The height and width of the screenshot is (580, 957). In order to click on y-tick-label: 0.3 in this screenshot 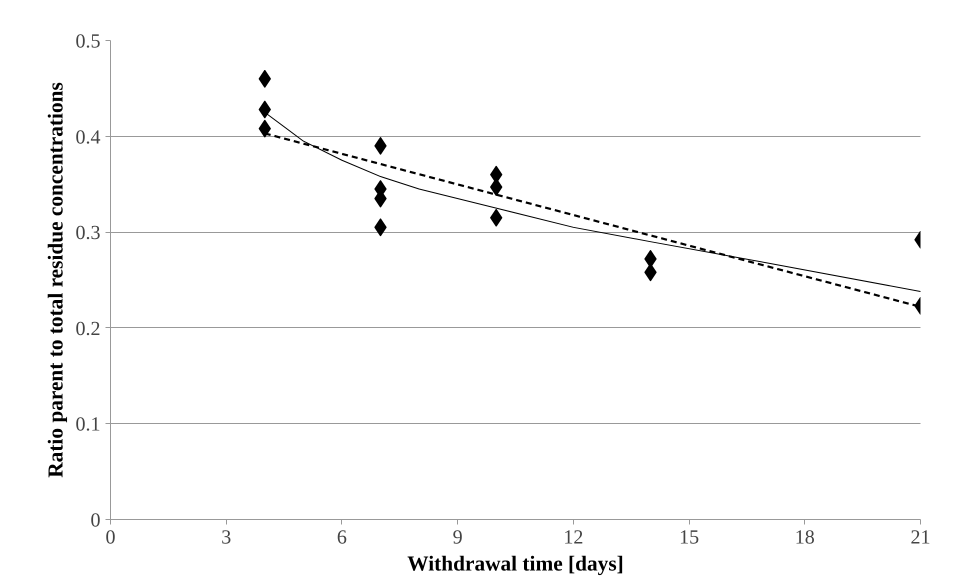, I will do `click(88, 233)`.